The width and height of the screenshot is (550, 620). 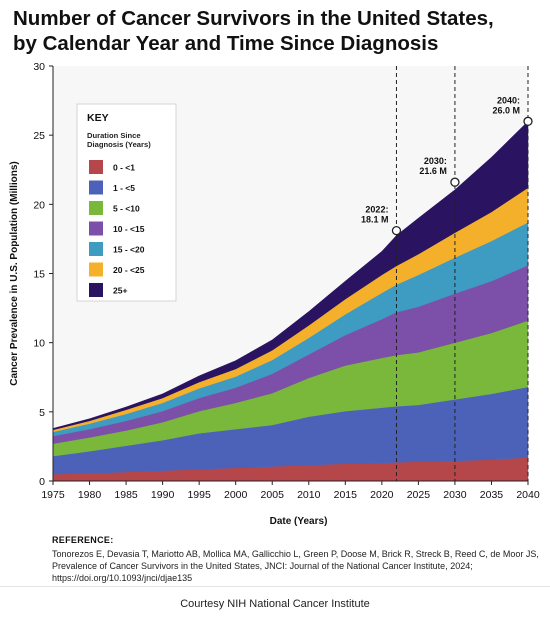 What do you see at coordinates (382, 495) in the screenshot?
I see `x-tick-label: 2020` at bounding box center [382, 495].